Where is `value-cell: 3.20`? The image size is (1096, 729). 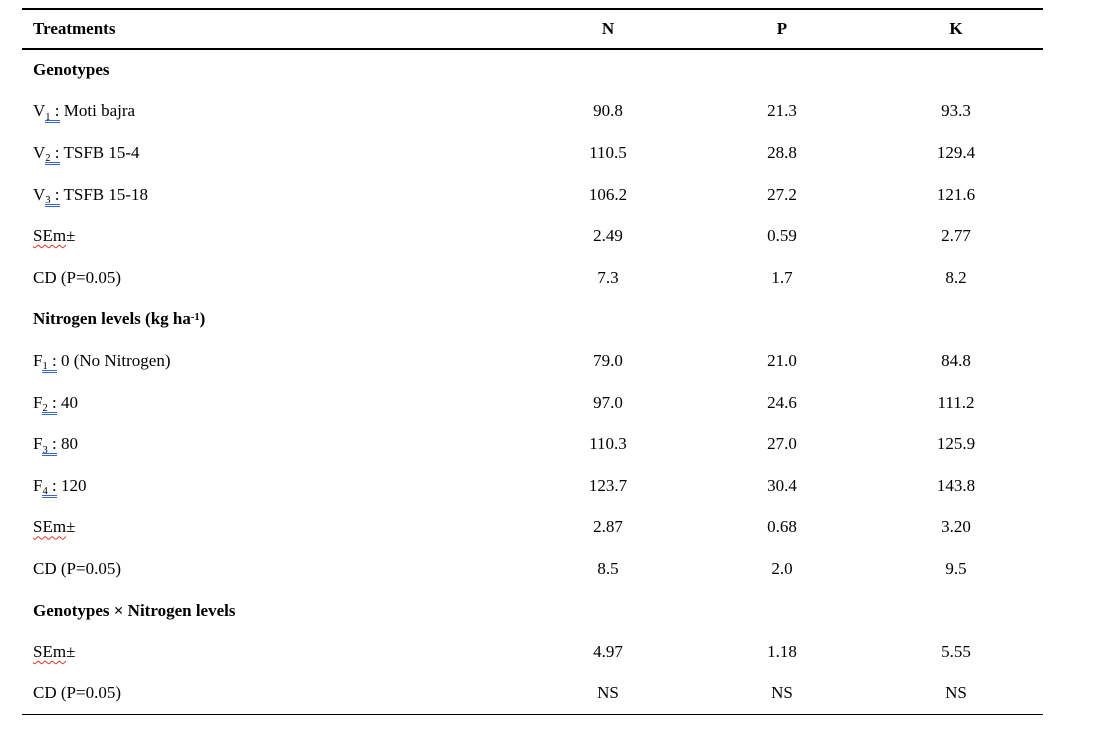
value-cell: 3.20 is located at coordinates (956, 527).